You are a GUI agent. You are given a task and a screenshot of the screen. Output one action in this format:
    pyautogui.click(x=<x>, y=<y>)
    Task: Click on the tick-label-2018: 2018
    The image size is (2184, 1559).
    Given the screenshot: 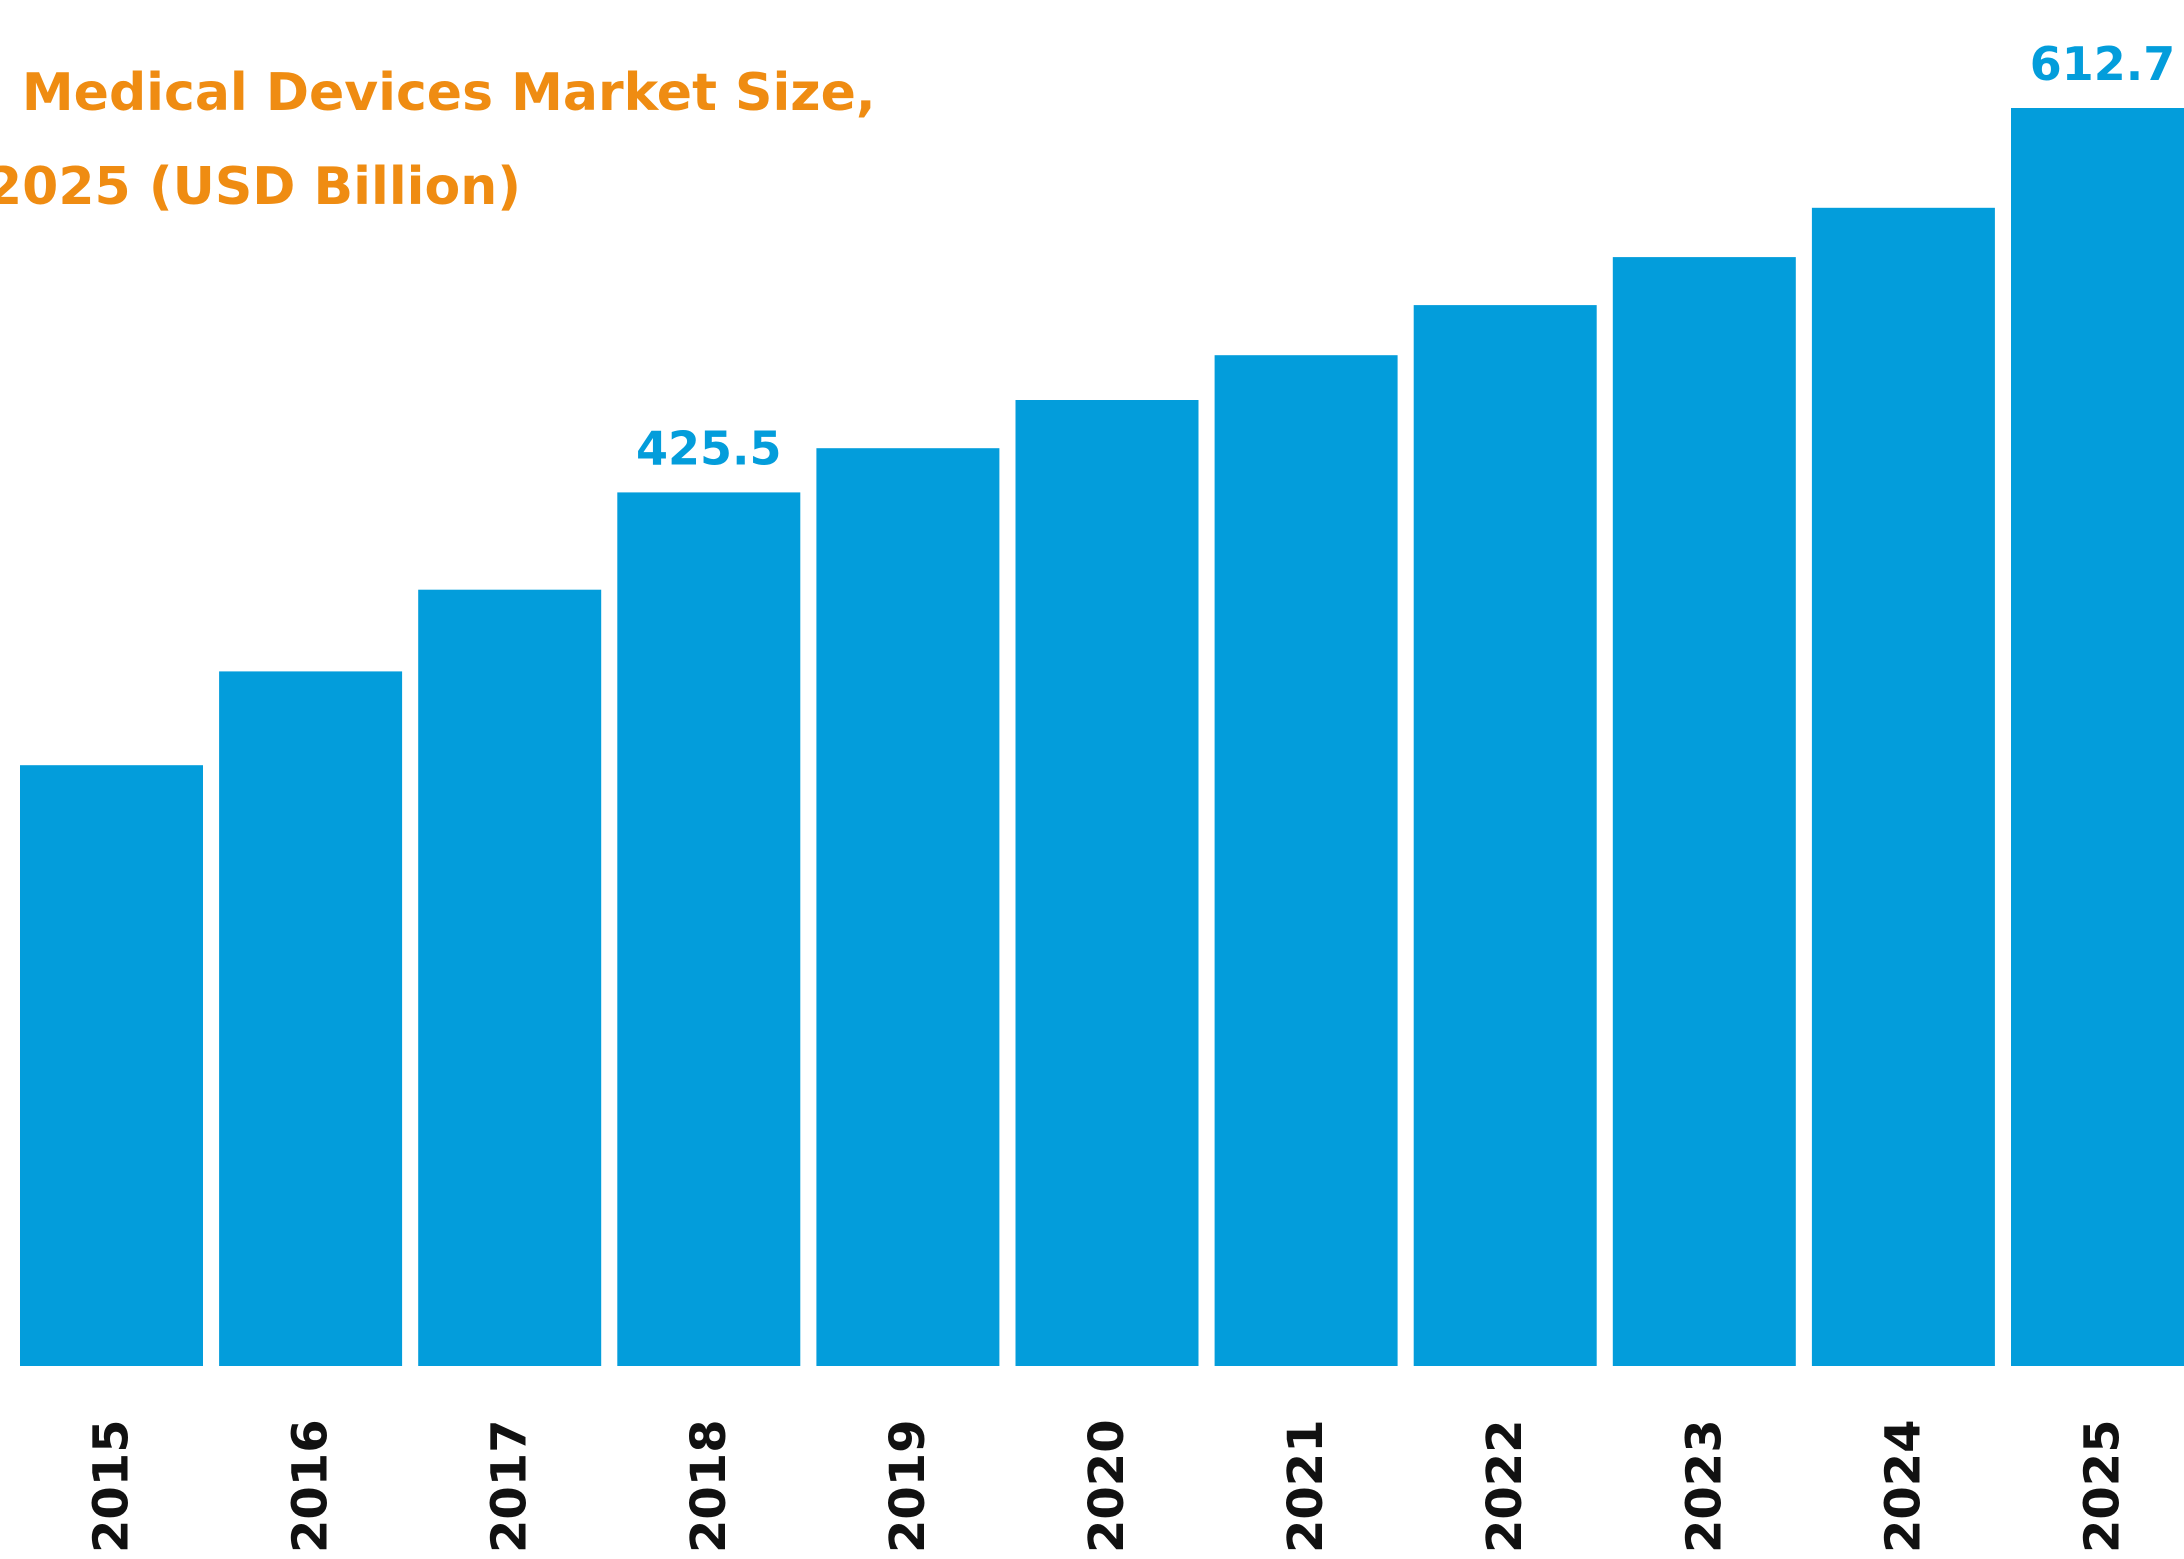 What is the action you would take?
    pyautogui.click(x=709, y=1486)
    